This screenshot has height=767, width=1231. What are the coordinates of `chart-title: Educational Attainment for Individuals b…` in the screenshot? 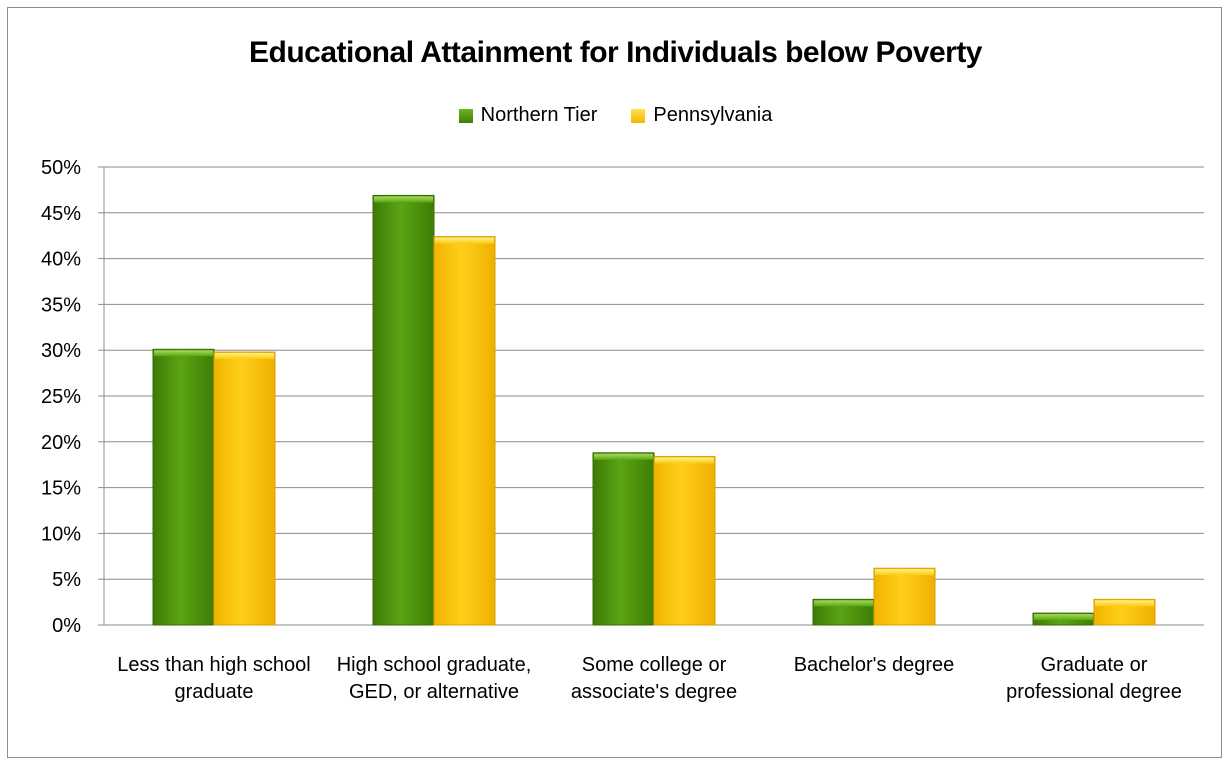 It's located at (616, 52).